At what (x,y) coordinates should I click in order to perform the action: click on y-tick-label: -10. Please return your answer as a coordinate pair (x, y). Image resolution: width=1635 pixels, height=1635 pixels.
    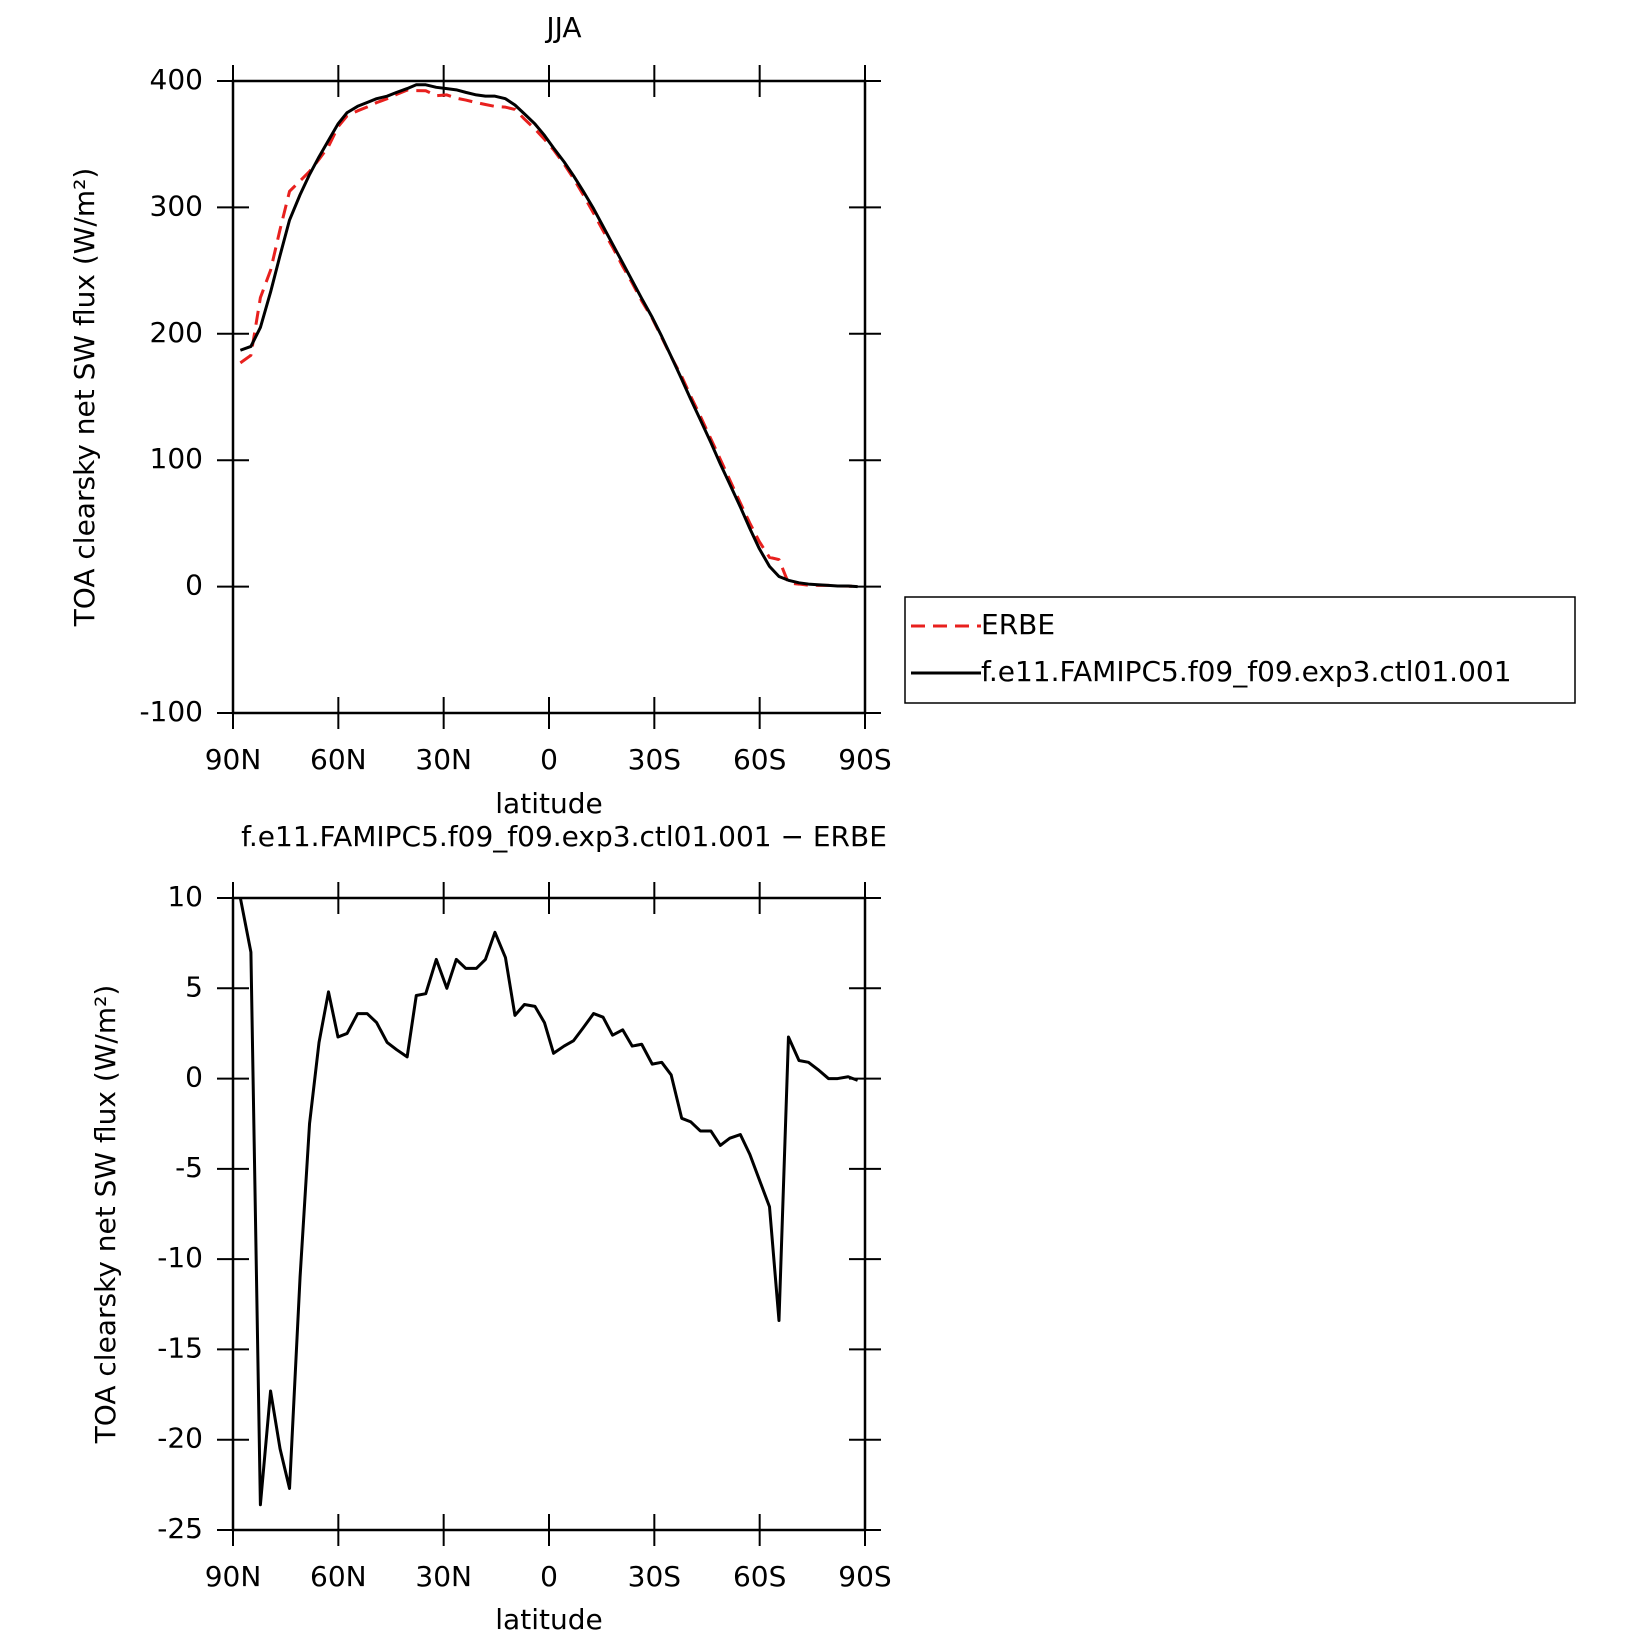
    Looking at the image, I should click on (180, 1257).